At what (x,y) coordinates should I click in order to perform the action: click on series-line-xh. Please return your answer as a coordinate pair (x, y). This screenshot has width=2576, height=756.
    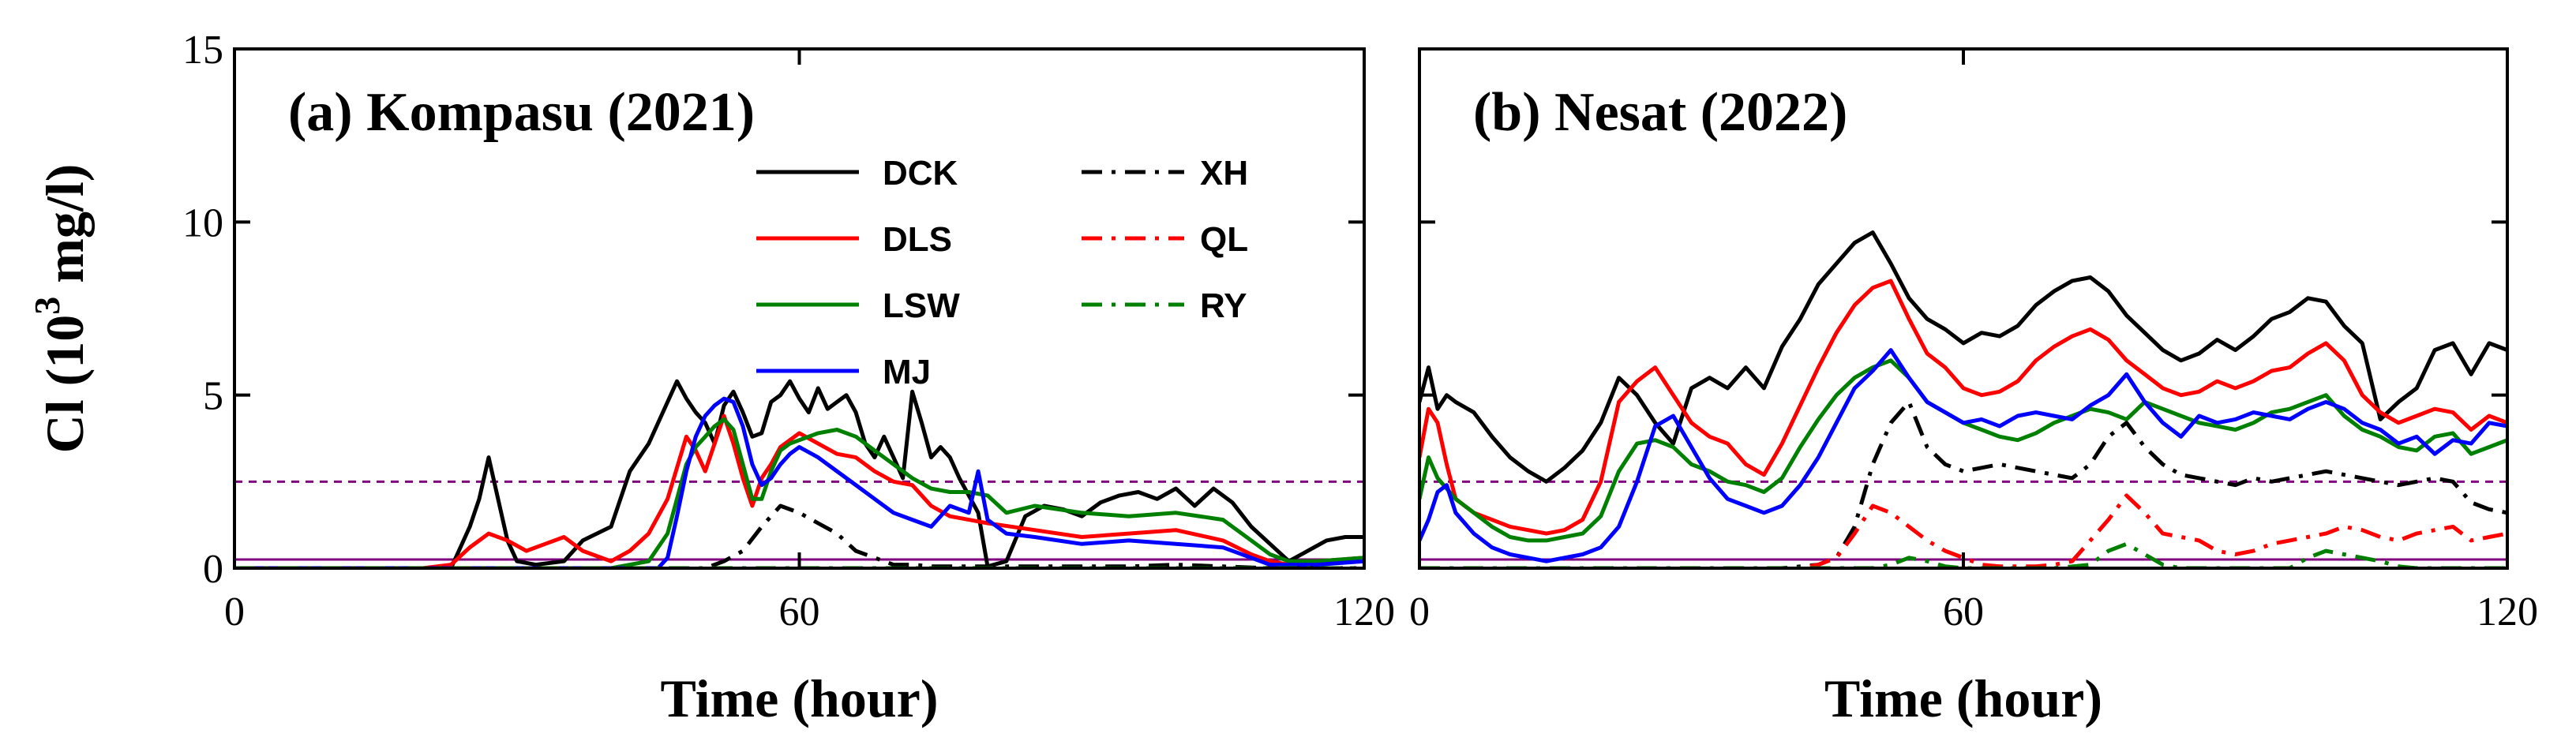
    Looking at the image, I should click on (1963, 483).